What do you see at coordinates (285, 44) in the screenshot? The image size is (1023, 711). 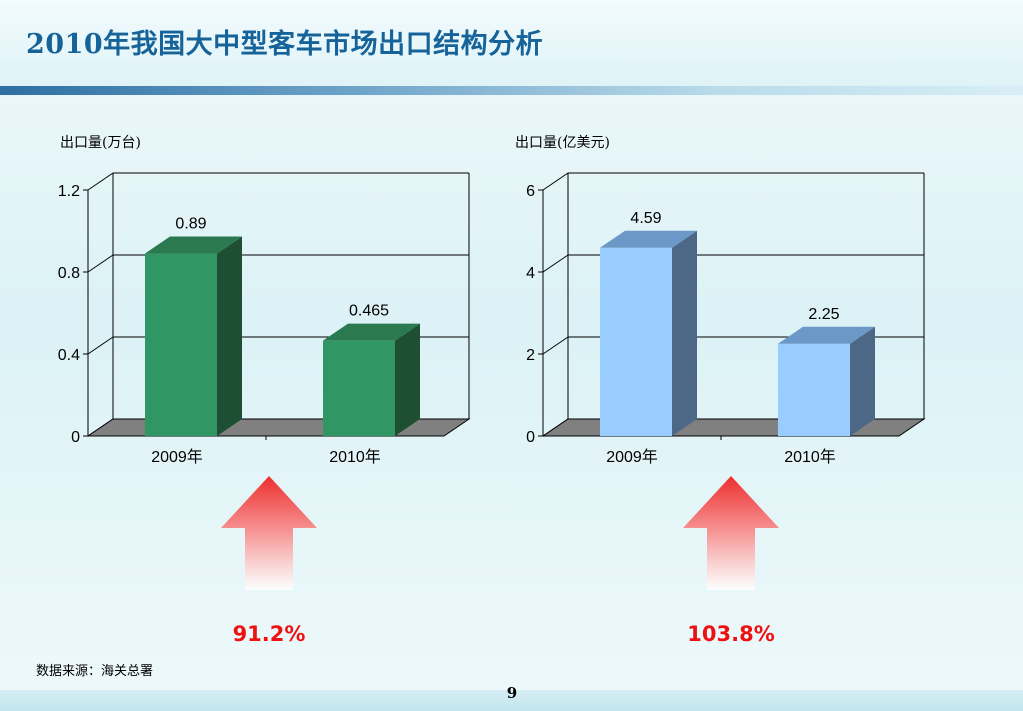 I see `slide-title: 2010年我国大中型客车市场出口结构分析` at bounding box center [285, 44].